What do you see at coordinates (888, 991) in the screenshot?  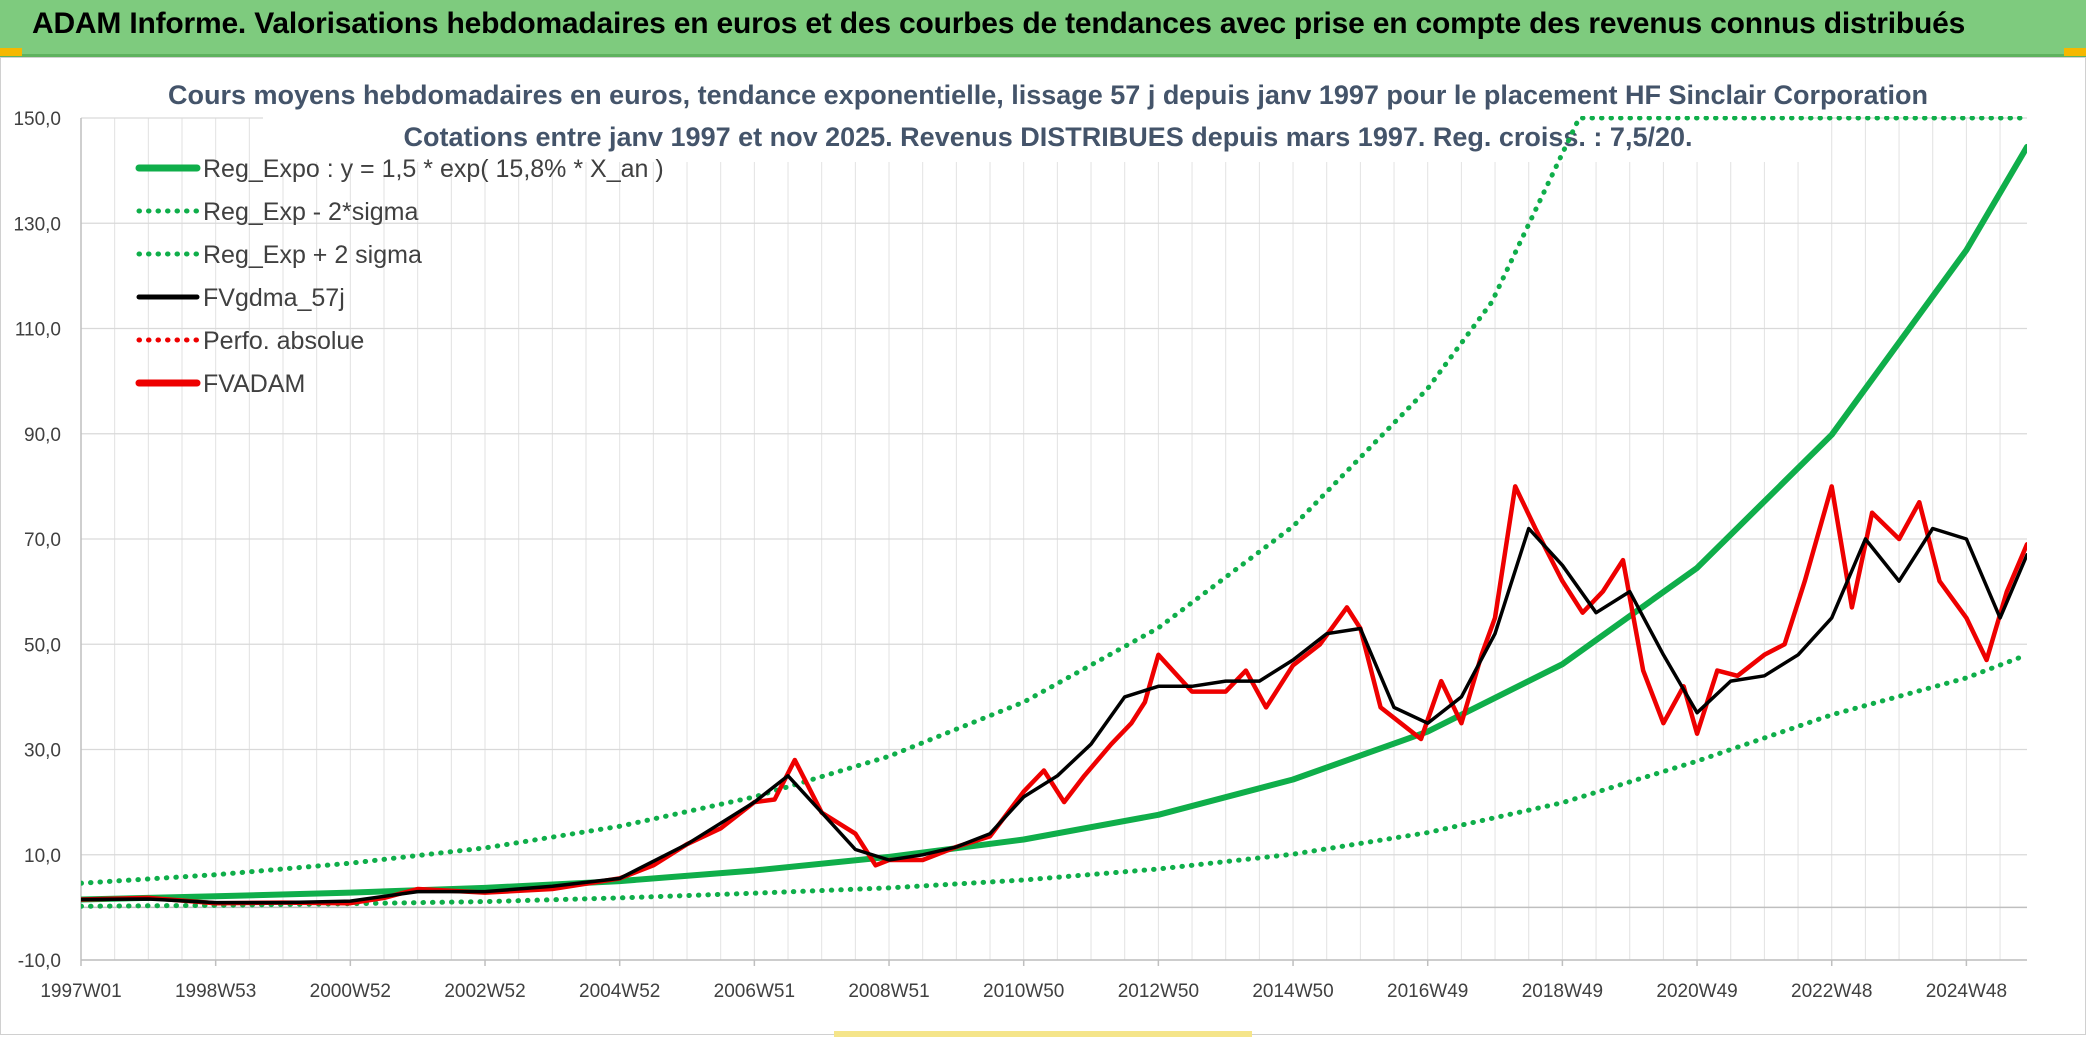 I see `x-tick-label: 2008W51` at bounding box center [888, 991].